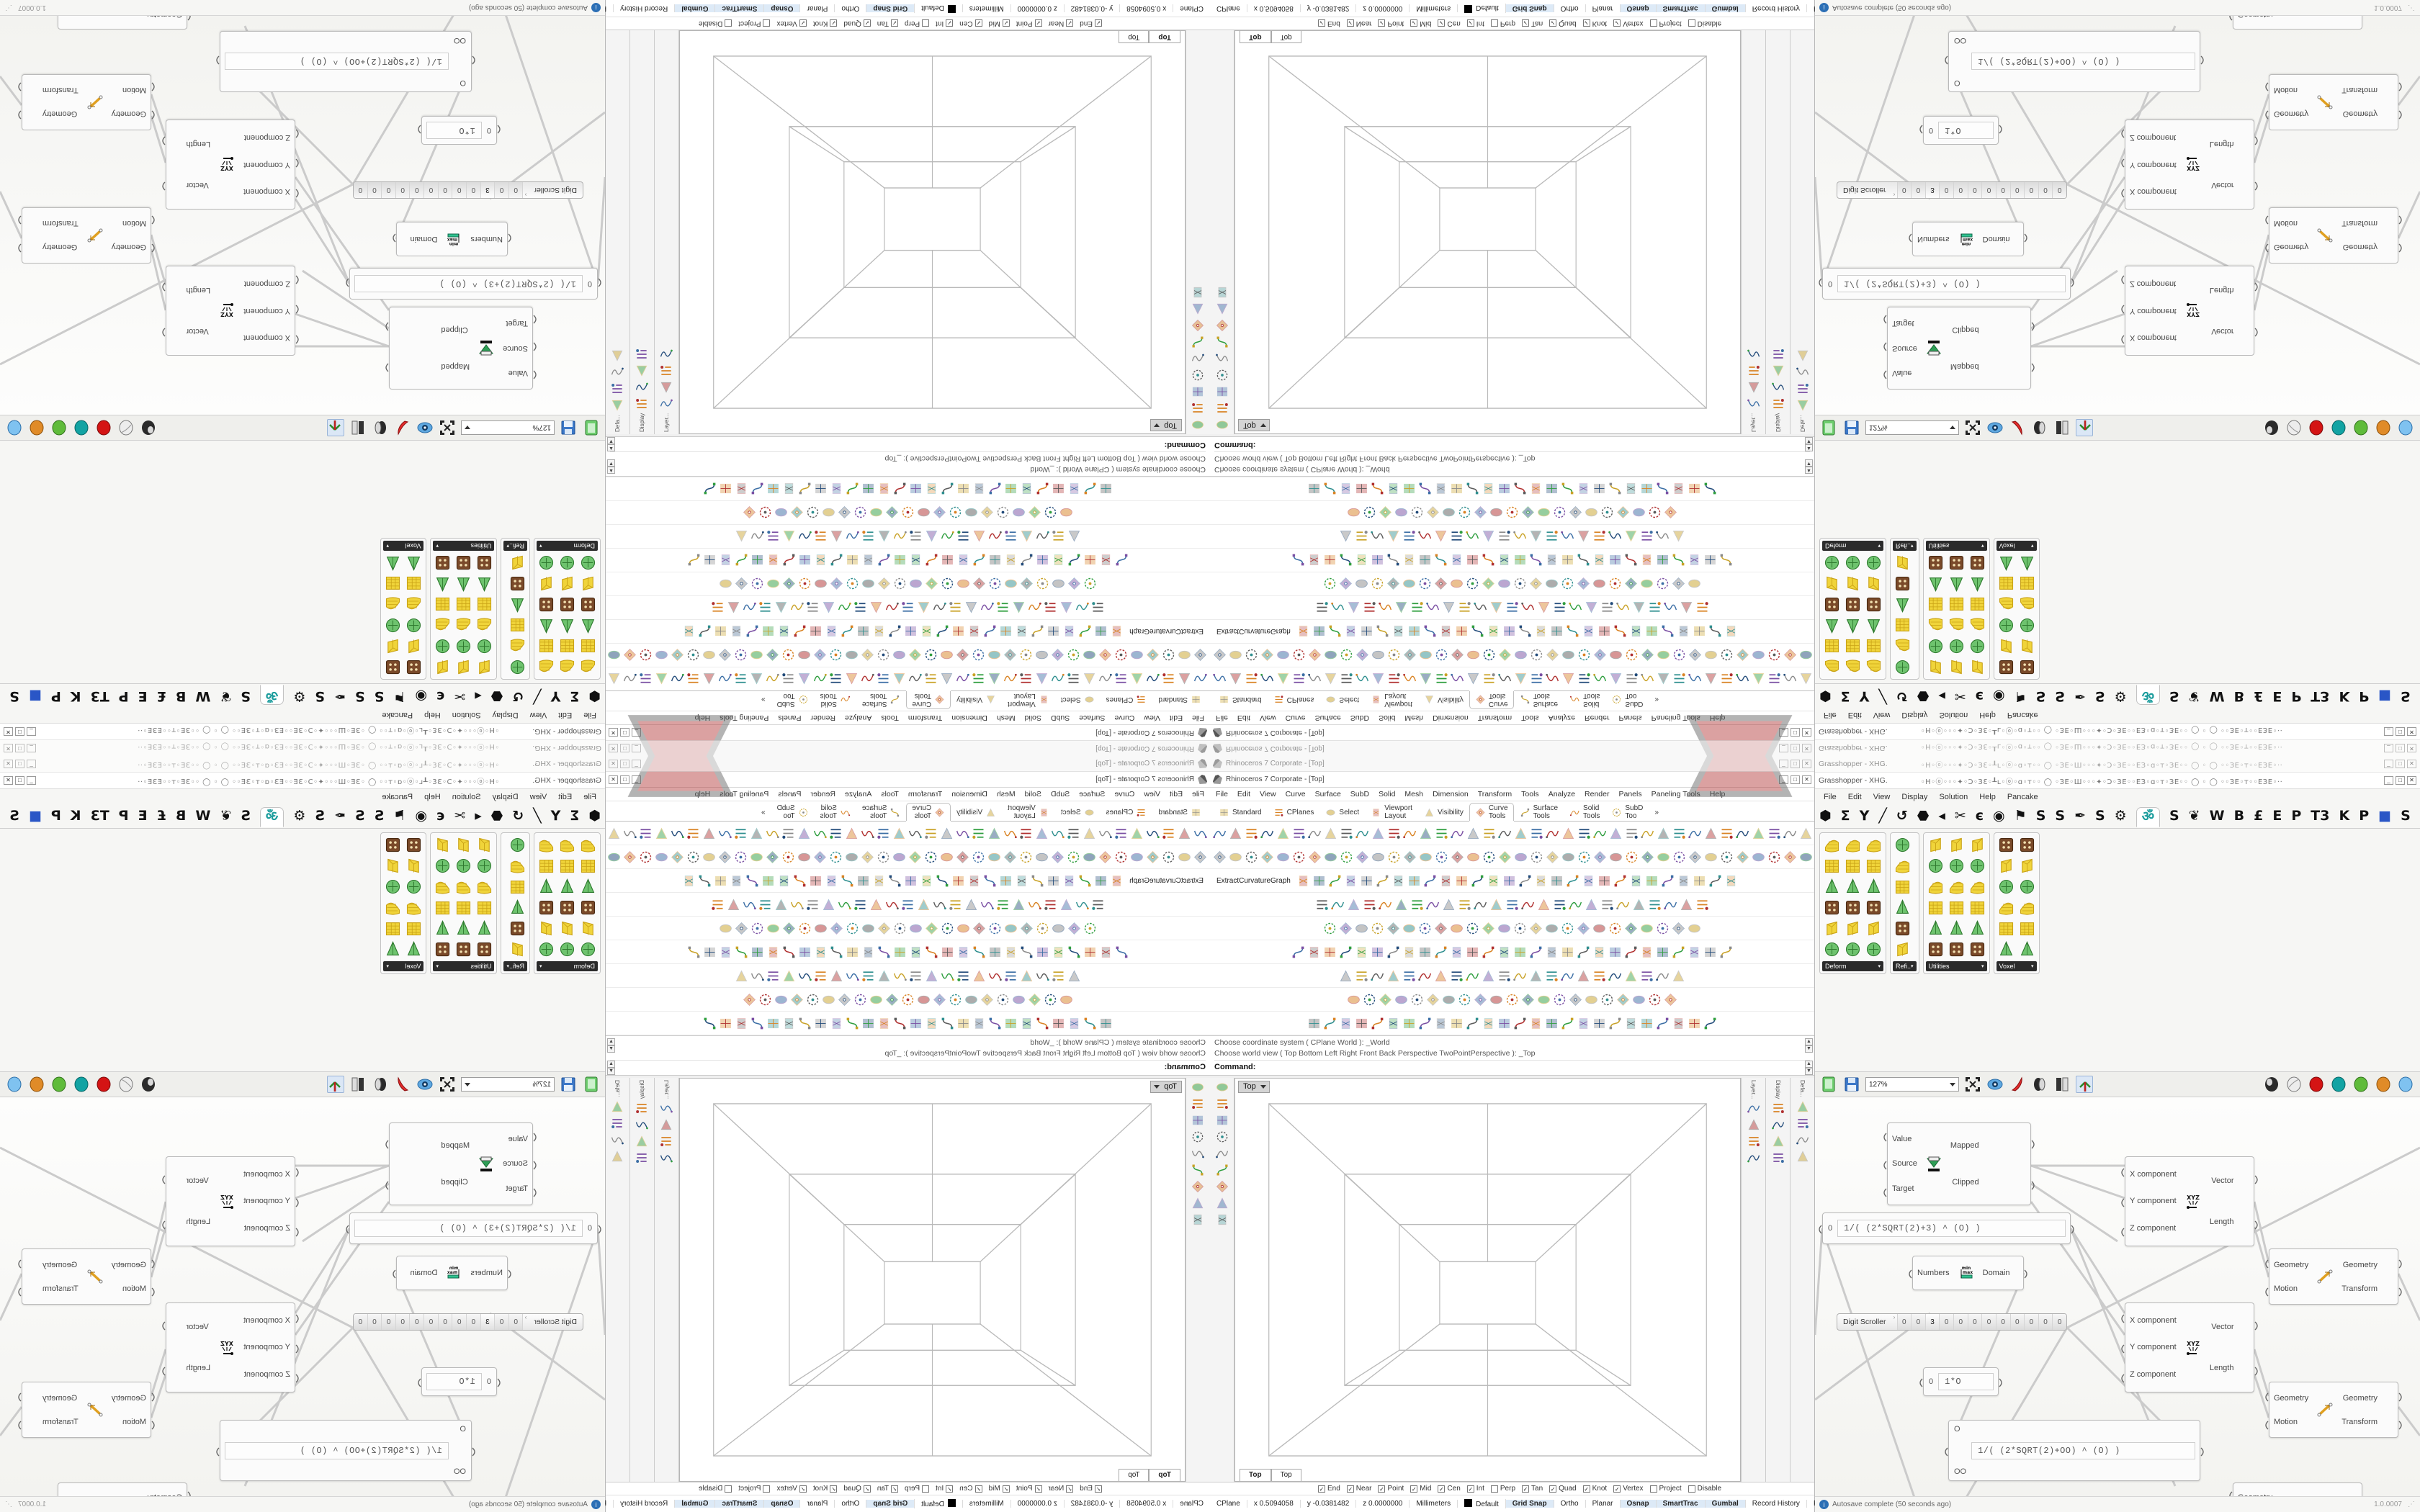 This screenshot has height=1512, width=2420. I want to click on close-icon: ✕, so click(1806, 763).